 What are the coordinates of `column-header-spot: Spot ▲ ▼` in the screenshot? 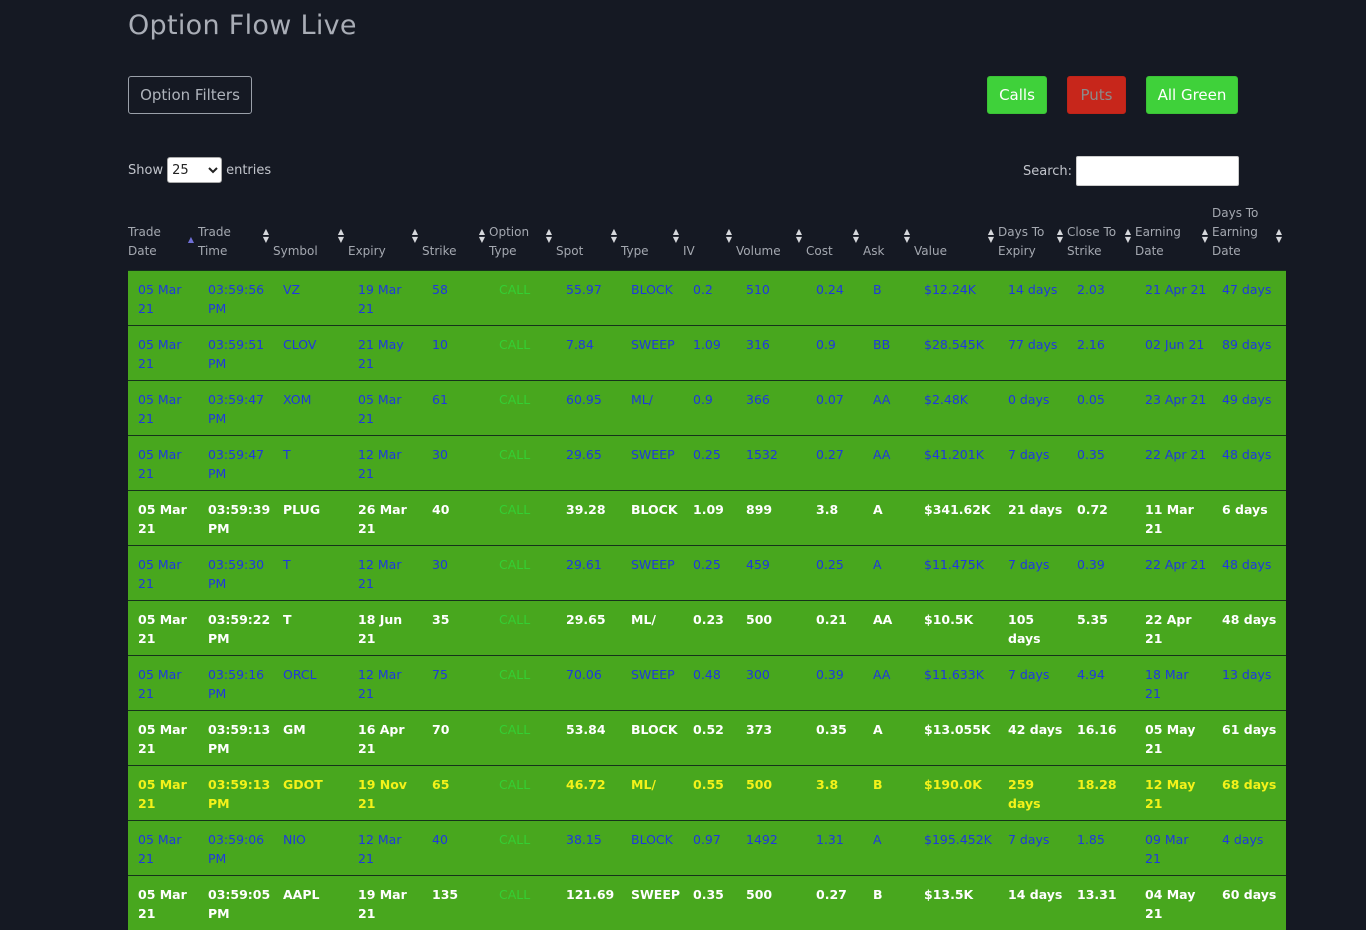 It's located at (588, 234).